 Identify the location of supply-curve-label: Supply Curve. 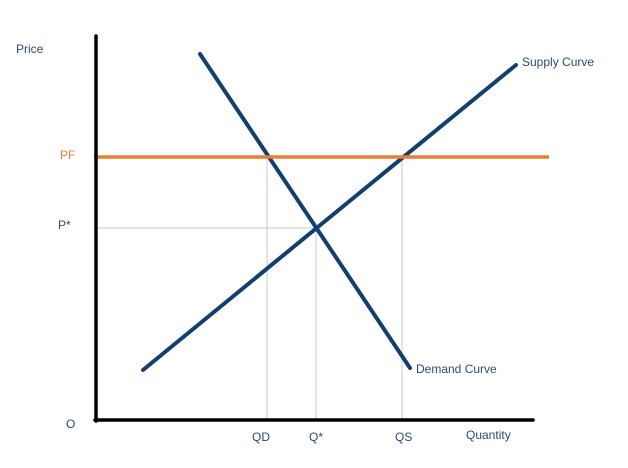
(558, 62).